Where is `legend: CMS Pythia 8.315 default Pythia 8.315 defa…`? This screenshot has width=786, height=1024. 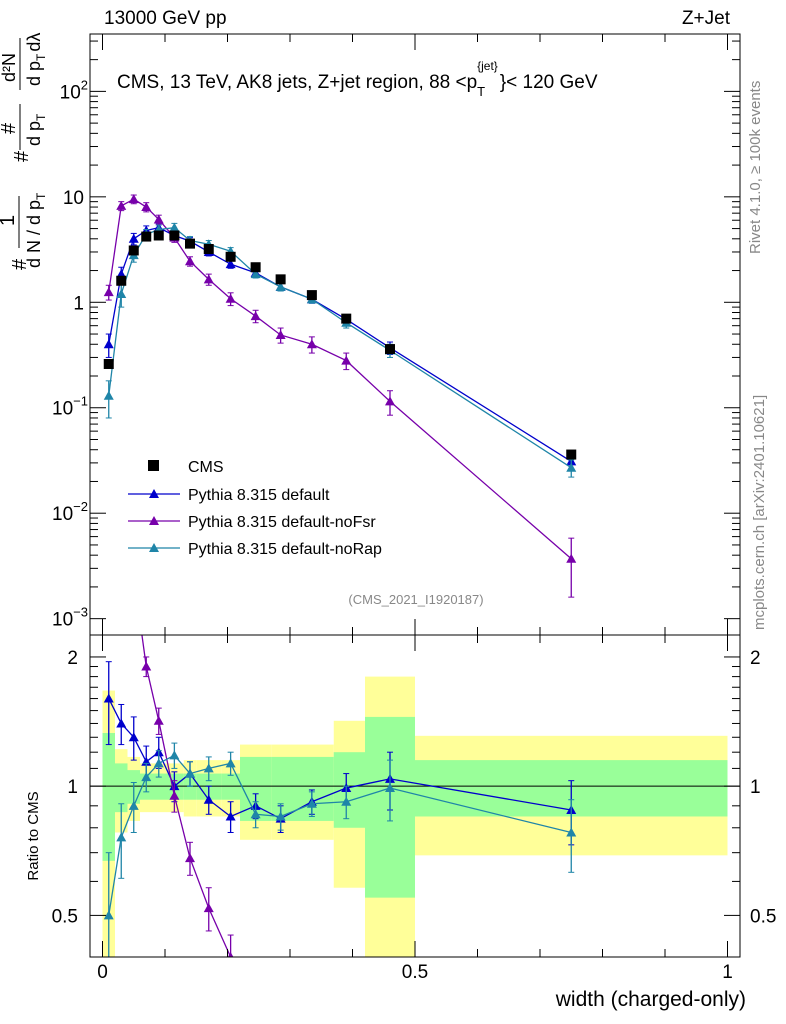 legend: CMS Pythia 8.315 default Pythia 8.315 defa… is located at coordinates (255, 508).